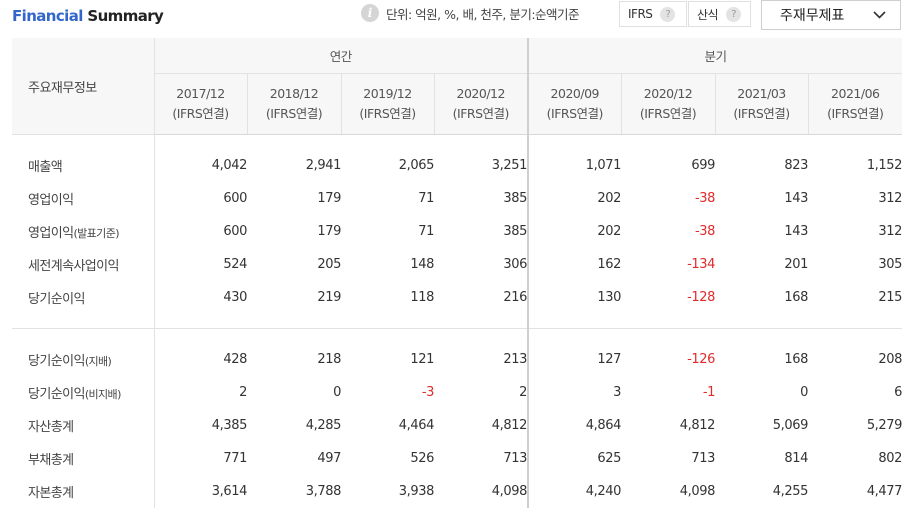 The width and height of the screenshot is (909, 508). I want to click on value-cell: 162, so click(609, 264).